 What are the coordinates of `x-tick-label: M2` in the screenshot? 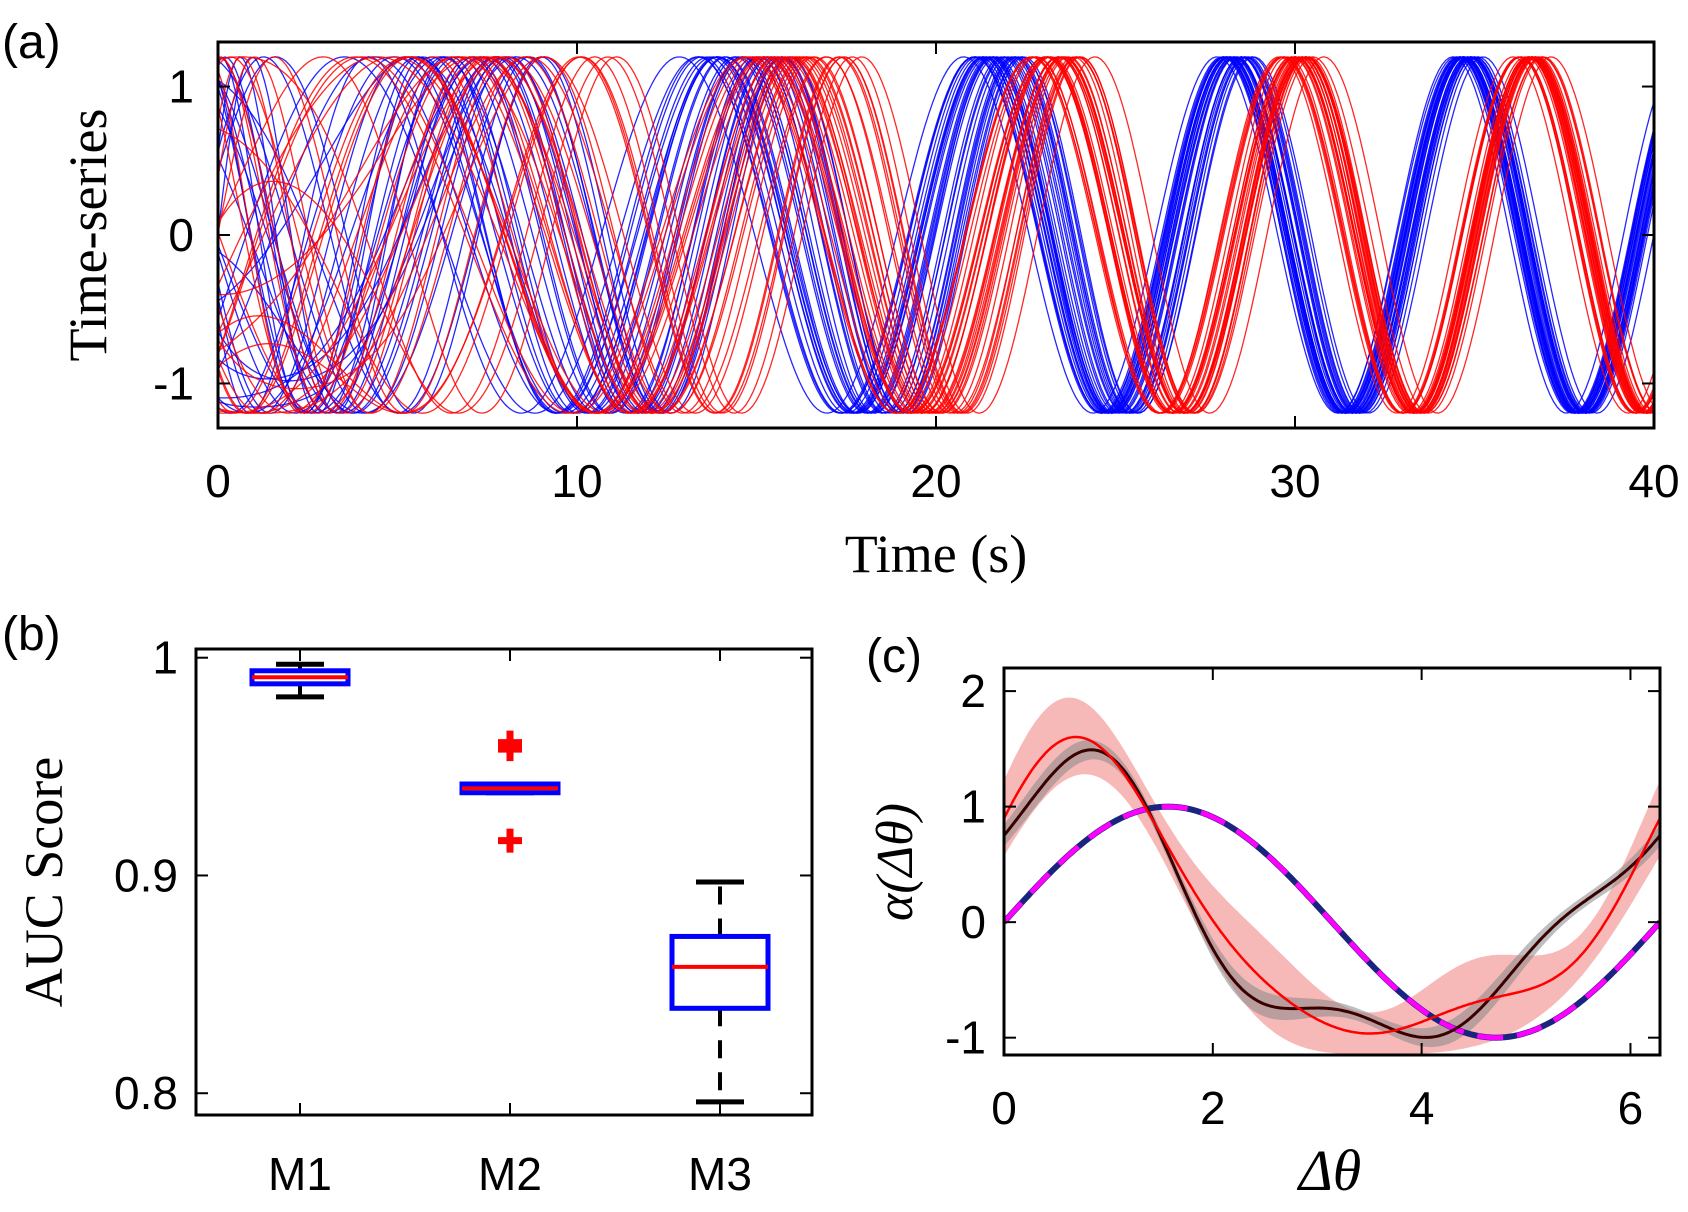 It's located at (510, 1174).